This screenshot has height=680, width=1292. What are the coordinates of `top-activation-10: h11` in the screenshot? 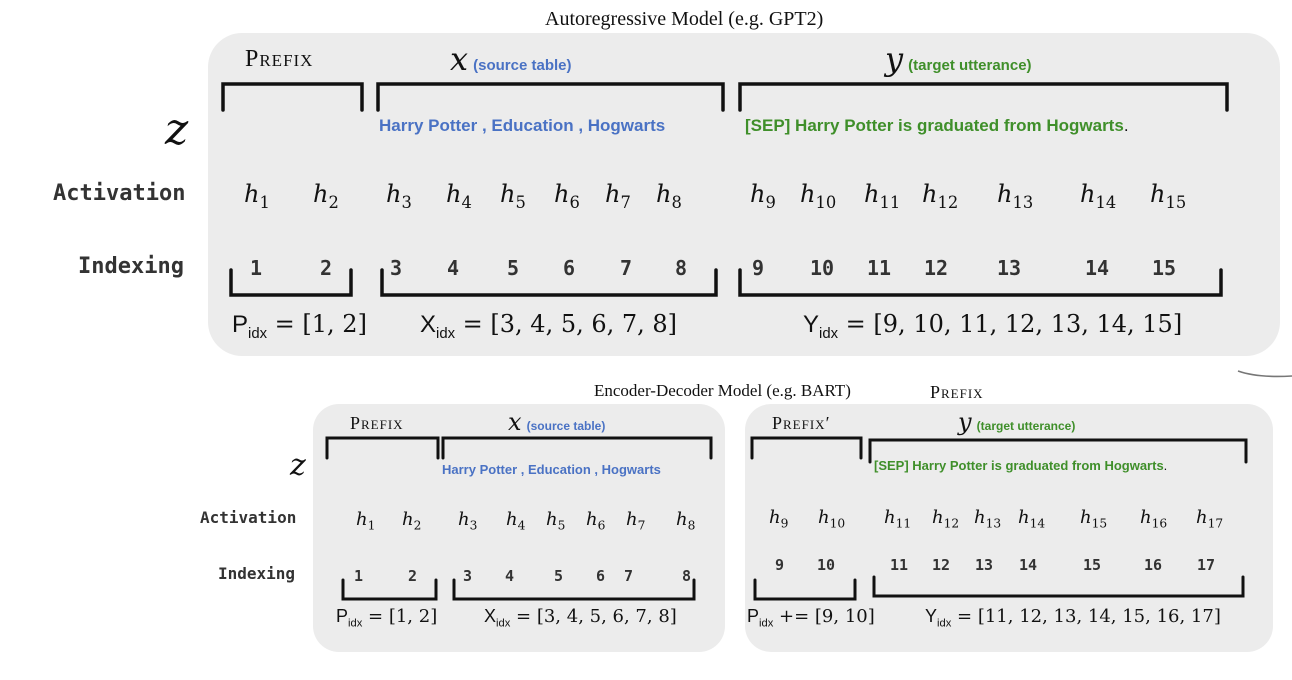 It's located at (882, 196).